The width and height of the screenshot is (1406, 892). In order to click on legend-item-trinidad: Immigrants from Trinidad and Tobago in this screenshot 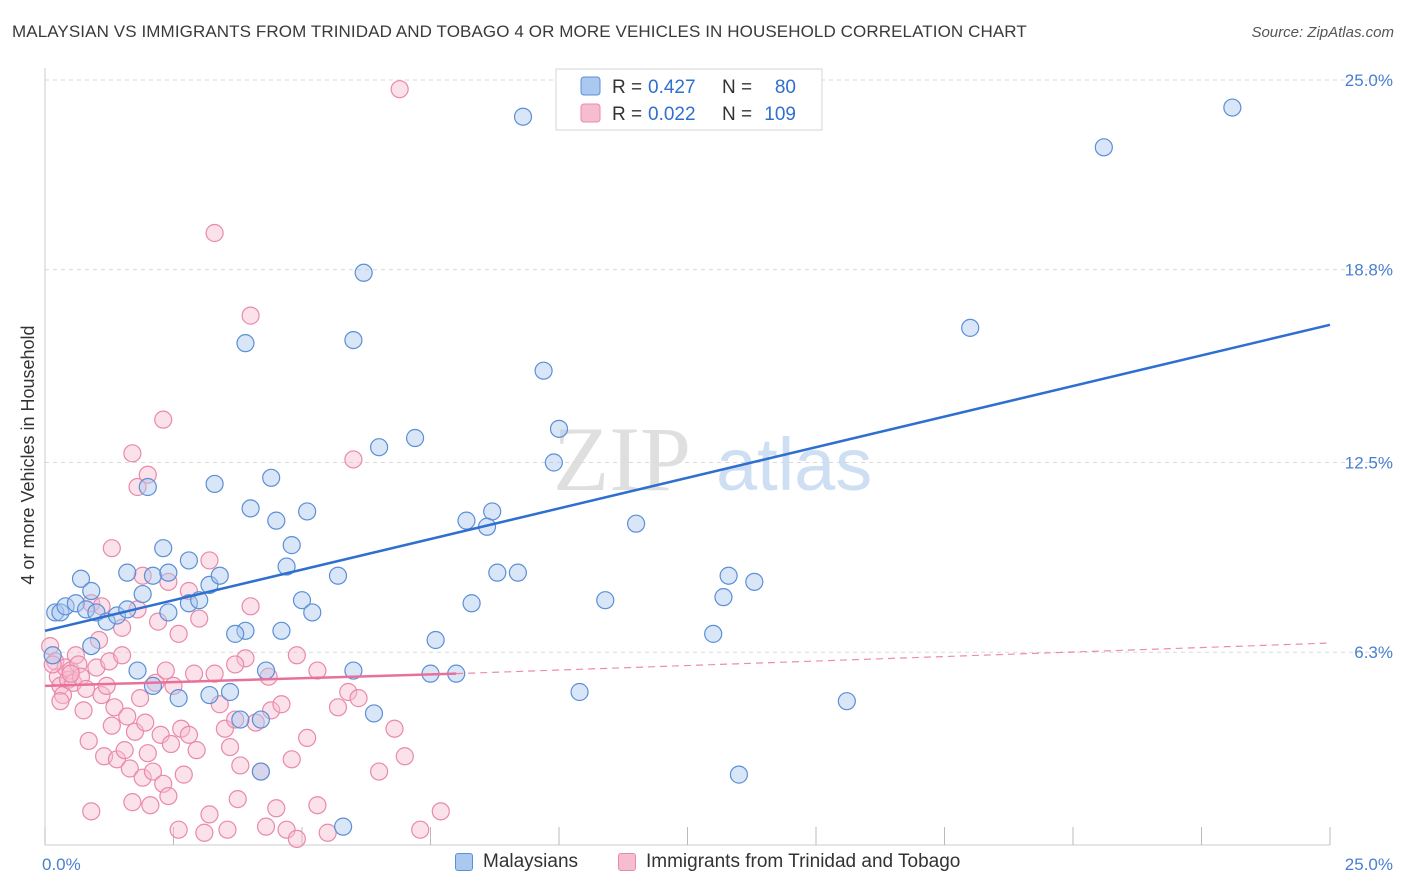, I will do `click(789, 862)`.